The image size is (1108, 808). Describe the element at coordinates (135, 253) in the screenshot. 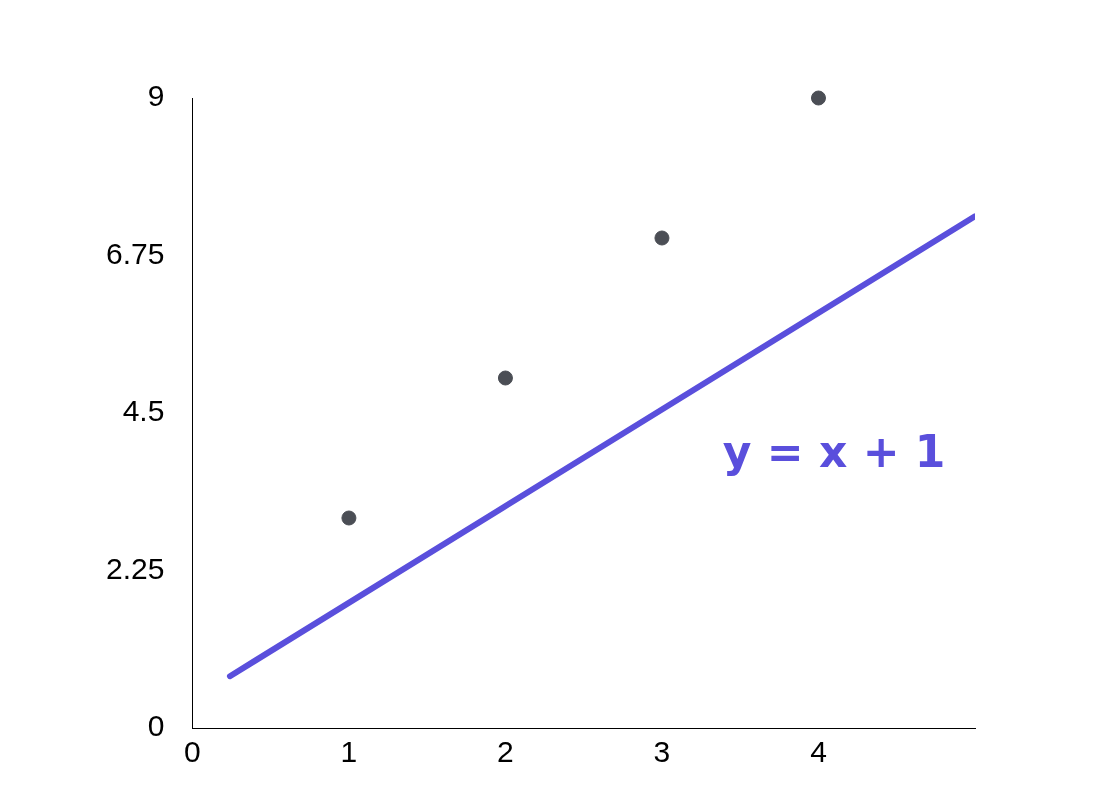

I see `y-tick-label: 6.75` at that location.